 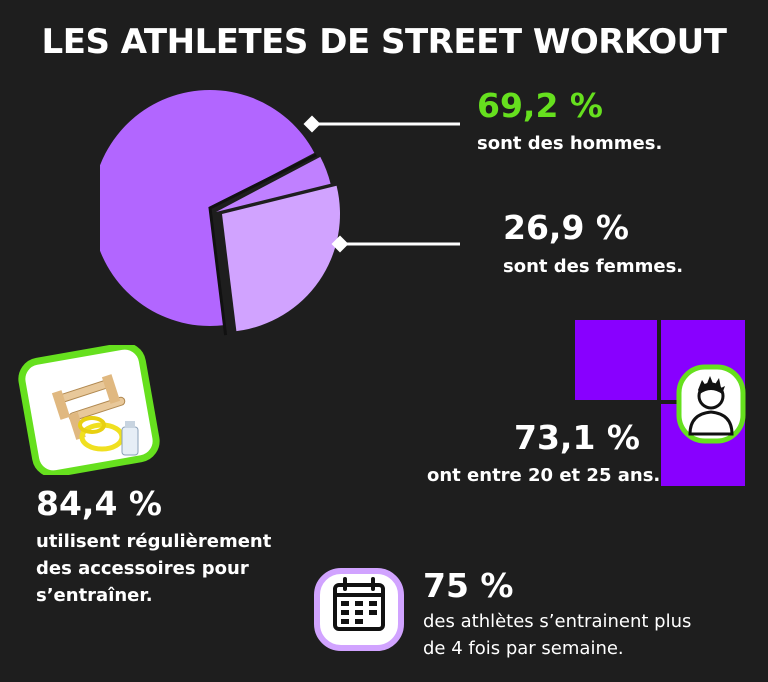 I want to click on accessories-label-line2: des accessoires pour, so click(x=142, y=568).